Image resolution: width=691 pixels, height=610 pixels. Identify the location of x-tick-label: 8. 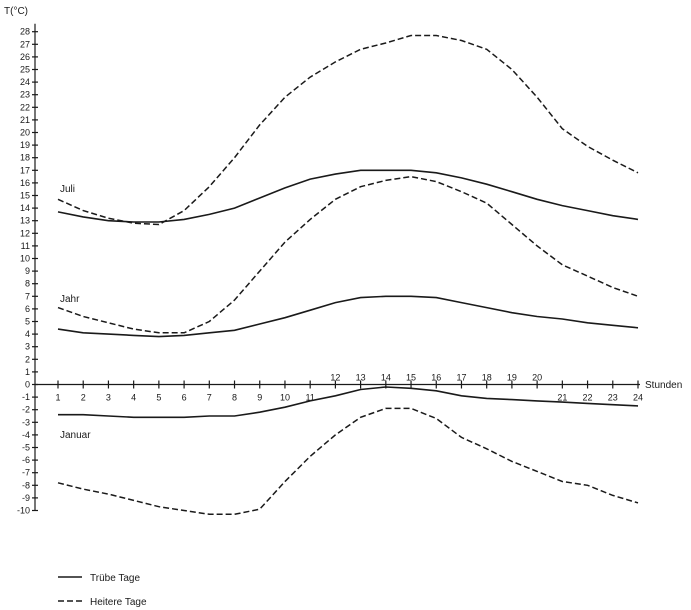
(234, 398).